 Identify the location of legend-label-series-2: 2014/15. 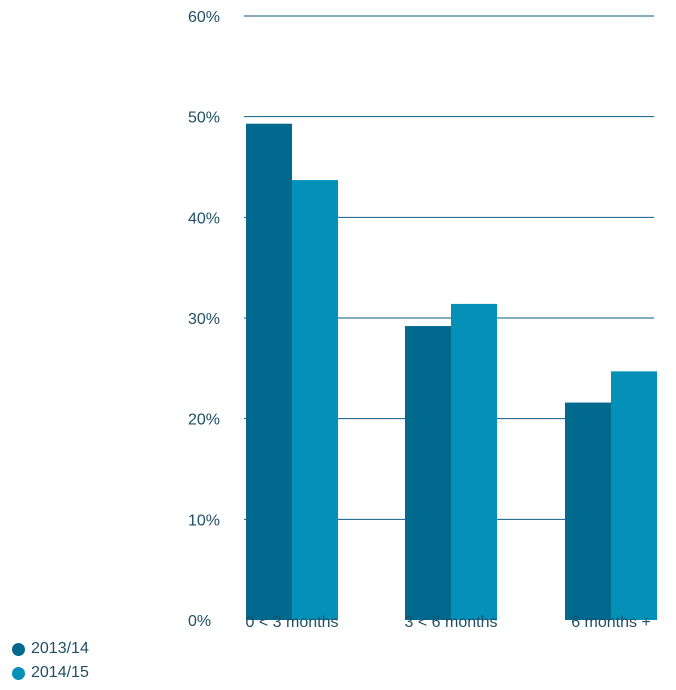
(60, 672).